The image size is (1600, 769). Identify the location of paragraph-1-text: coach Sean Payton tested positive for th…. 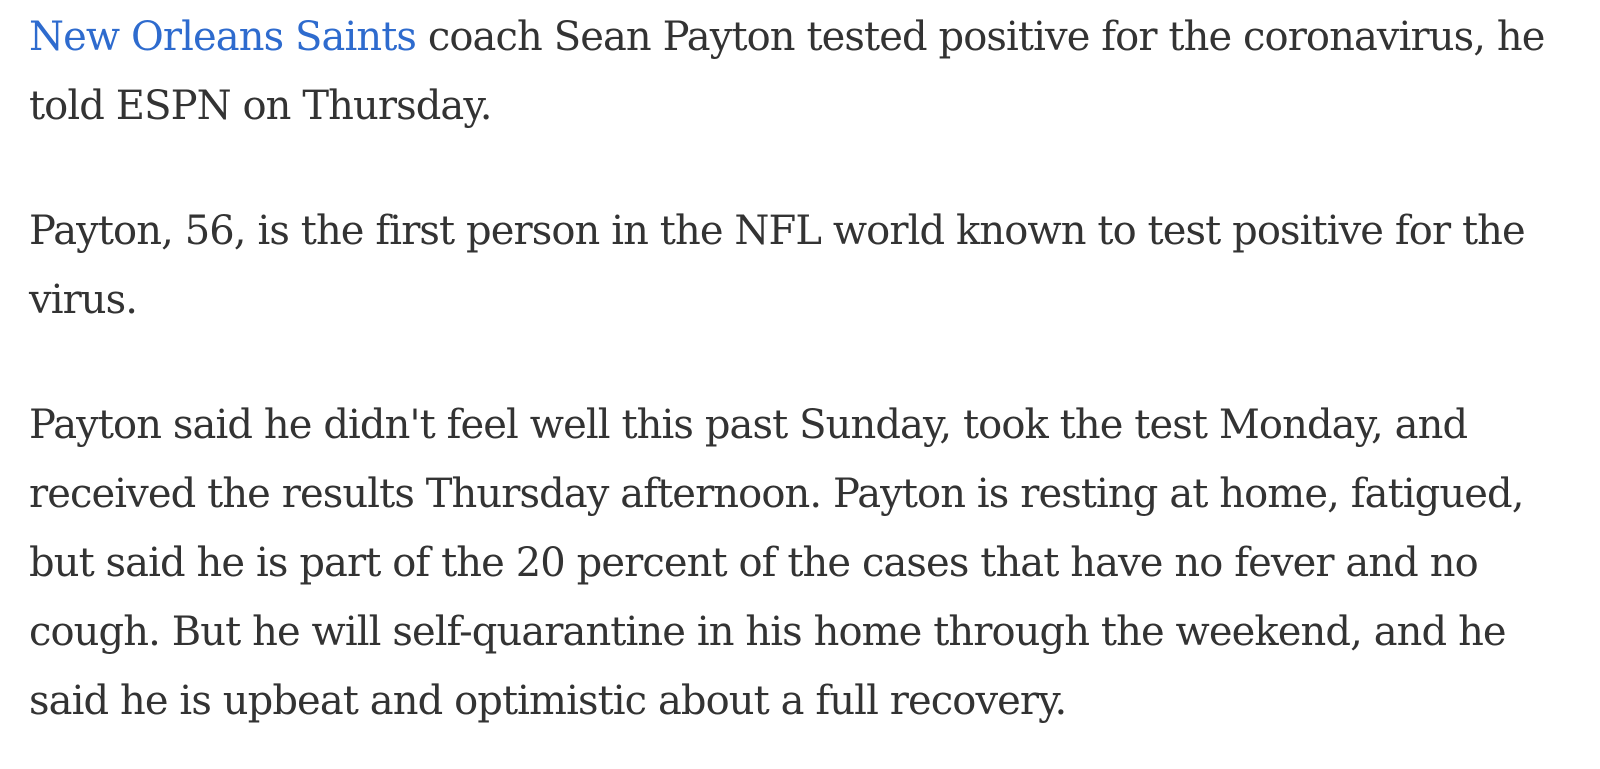
(787, 71).